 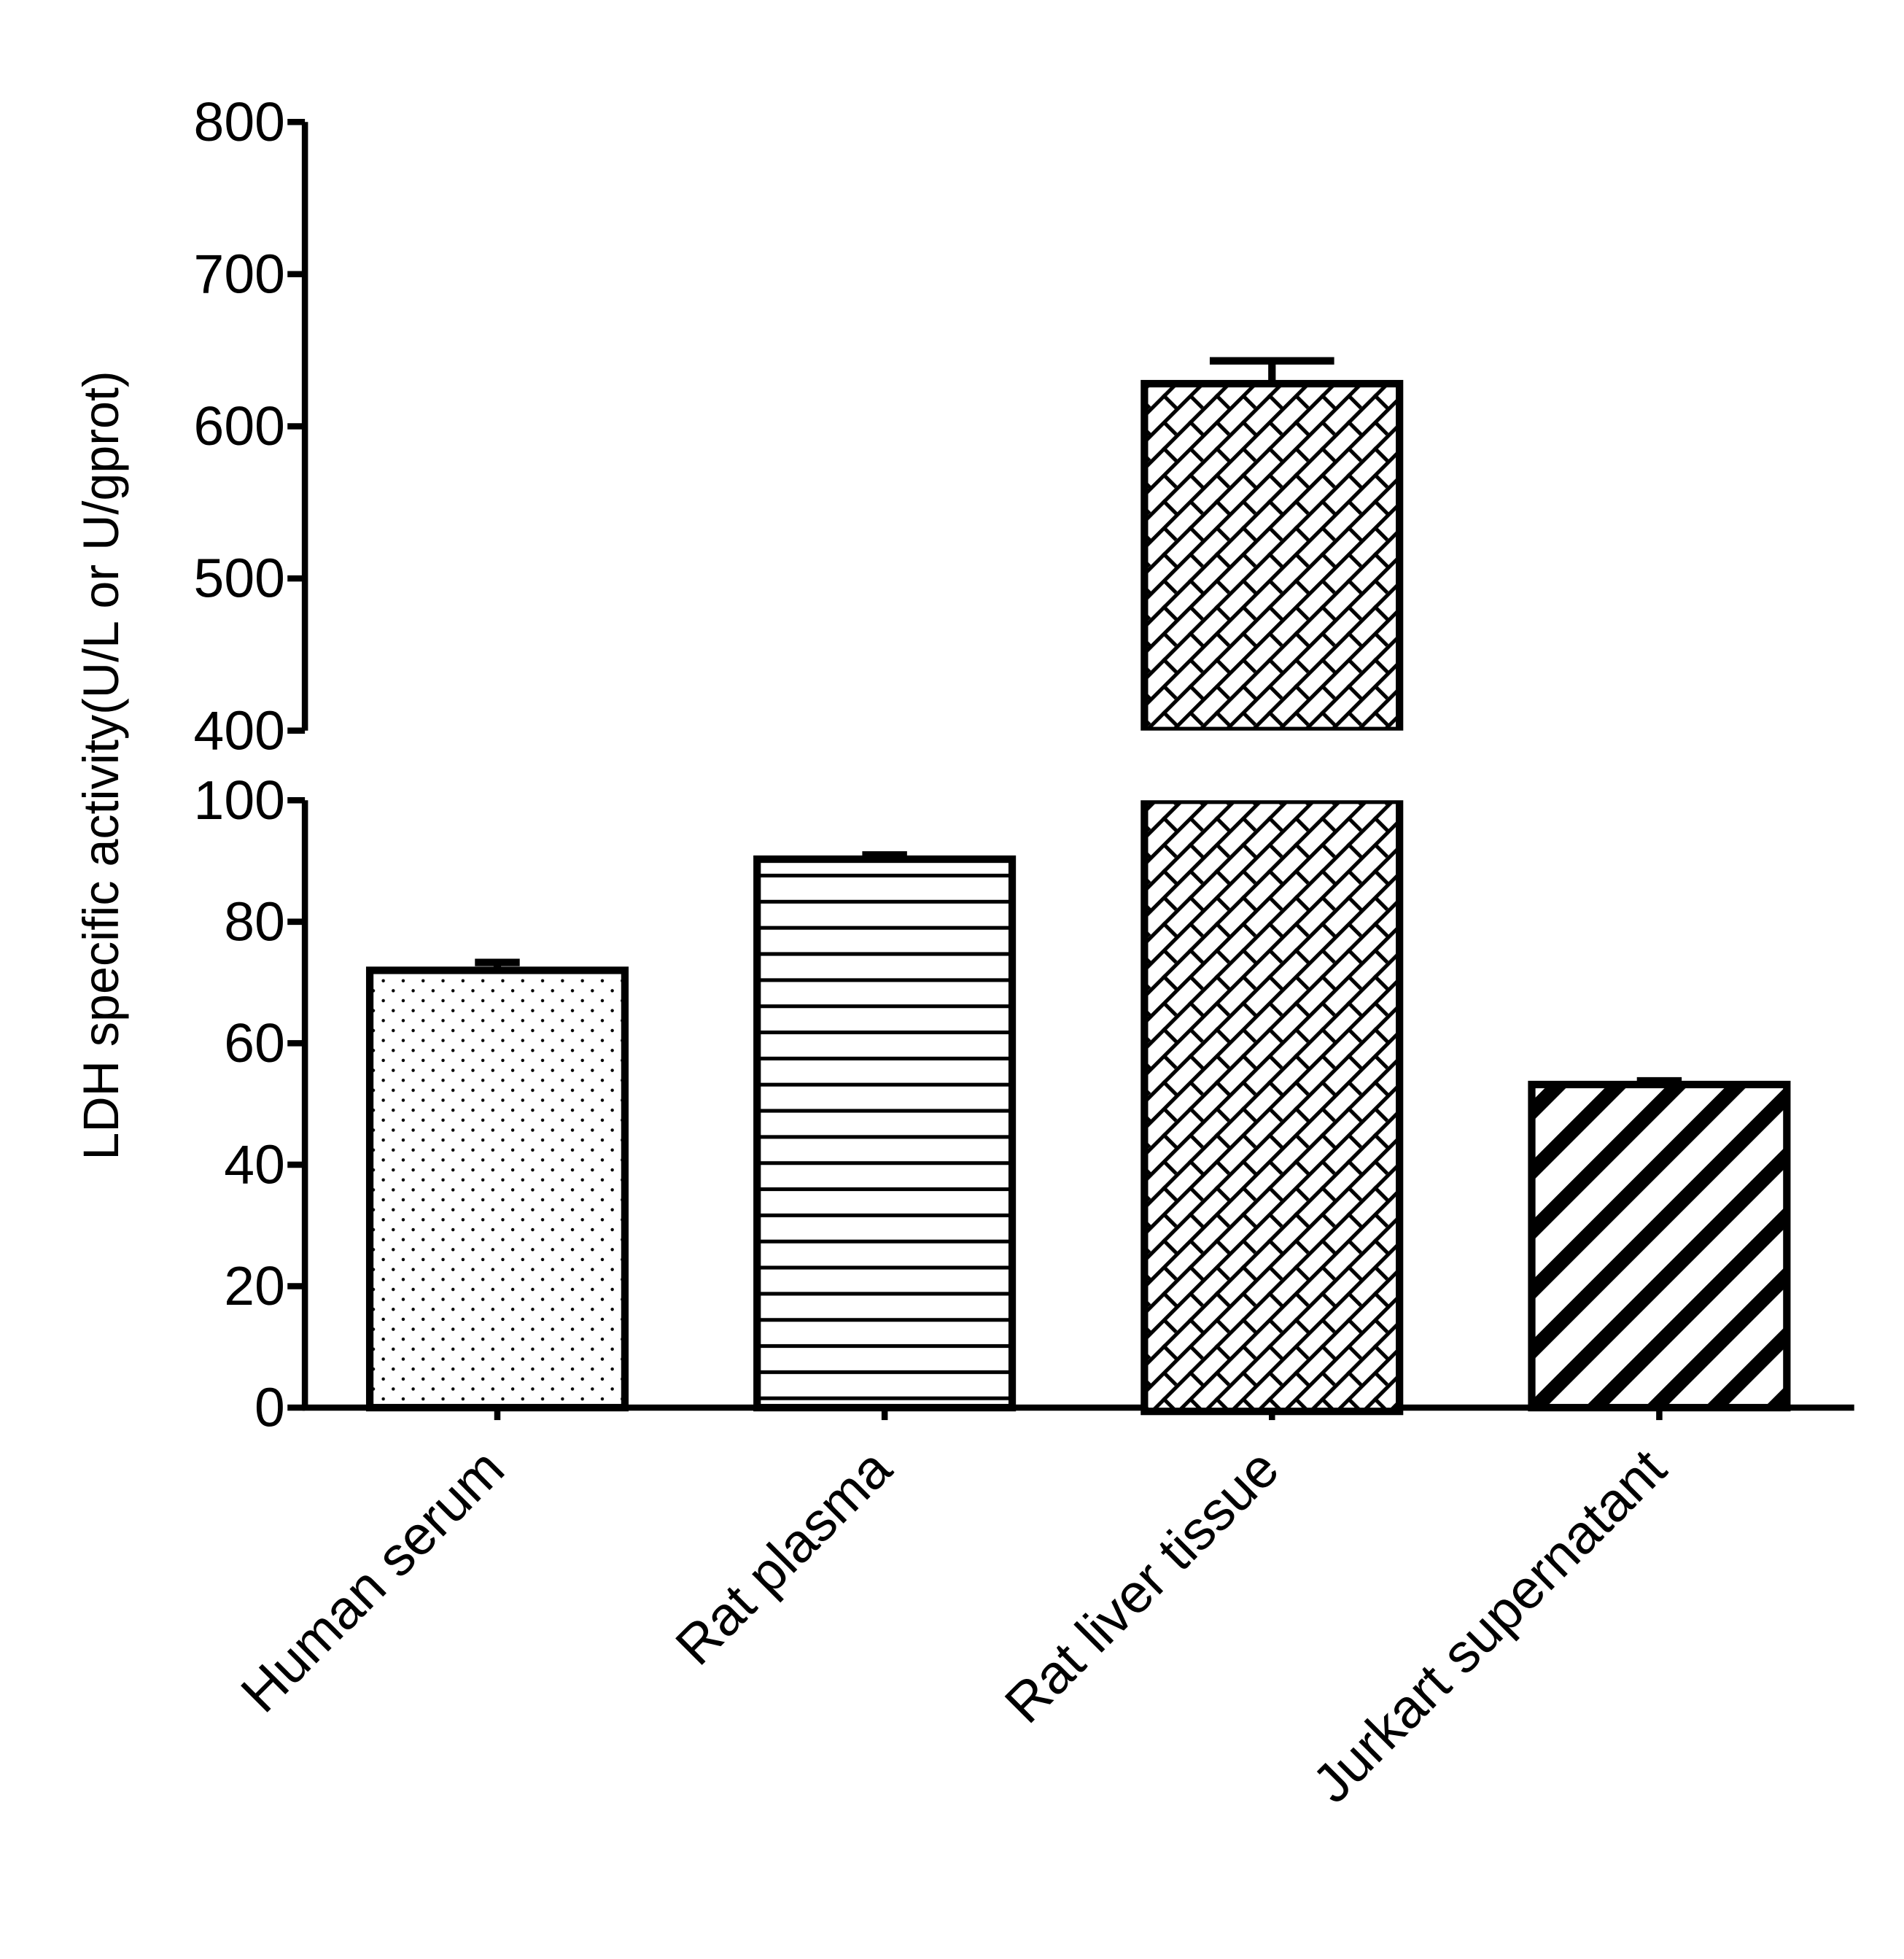 I want to click on y-tick-label: 500, so click(x=239, y=578).